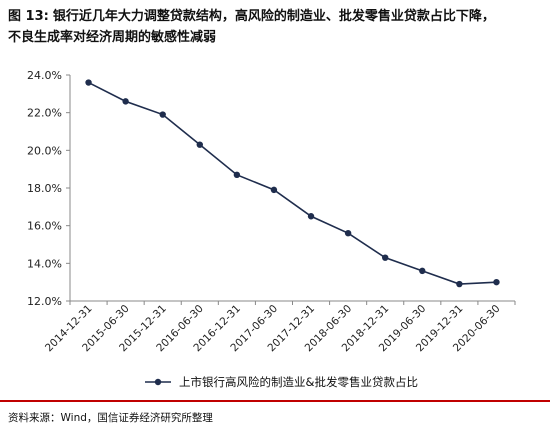 This screenshot has width=550, height=437. I want to click on source-note: 资料来源：Wind，国信证券经济研究所整理, so click(110, 418).